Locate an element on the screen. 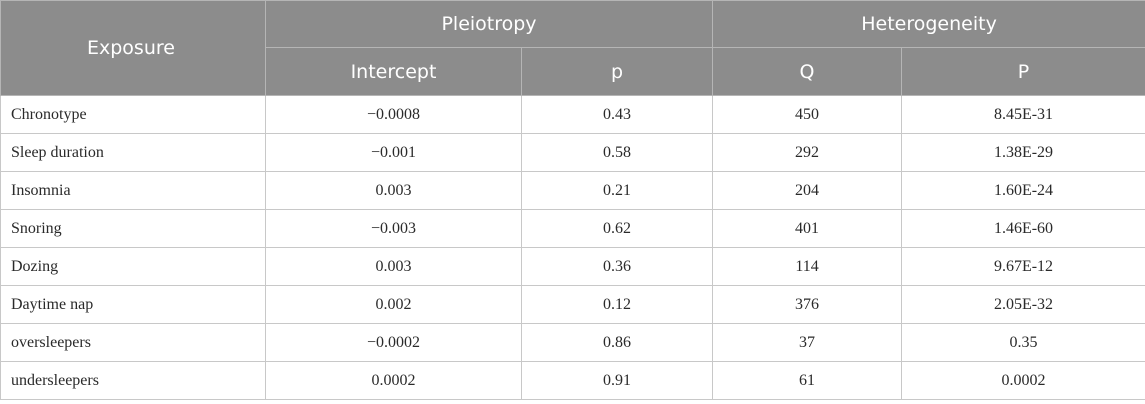 This screenshot has width=1145, height=404. cell-q: 450 is located at coordinates (807, 114).